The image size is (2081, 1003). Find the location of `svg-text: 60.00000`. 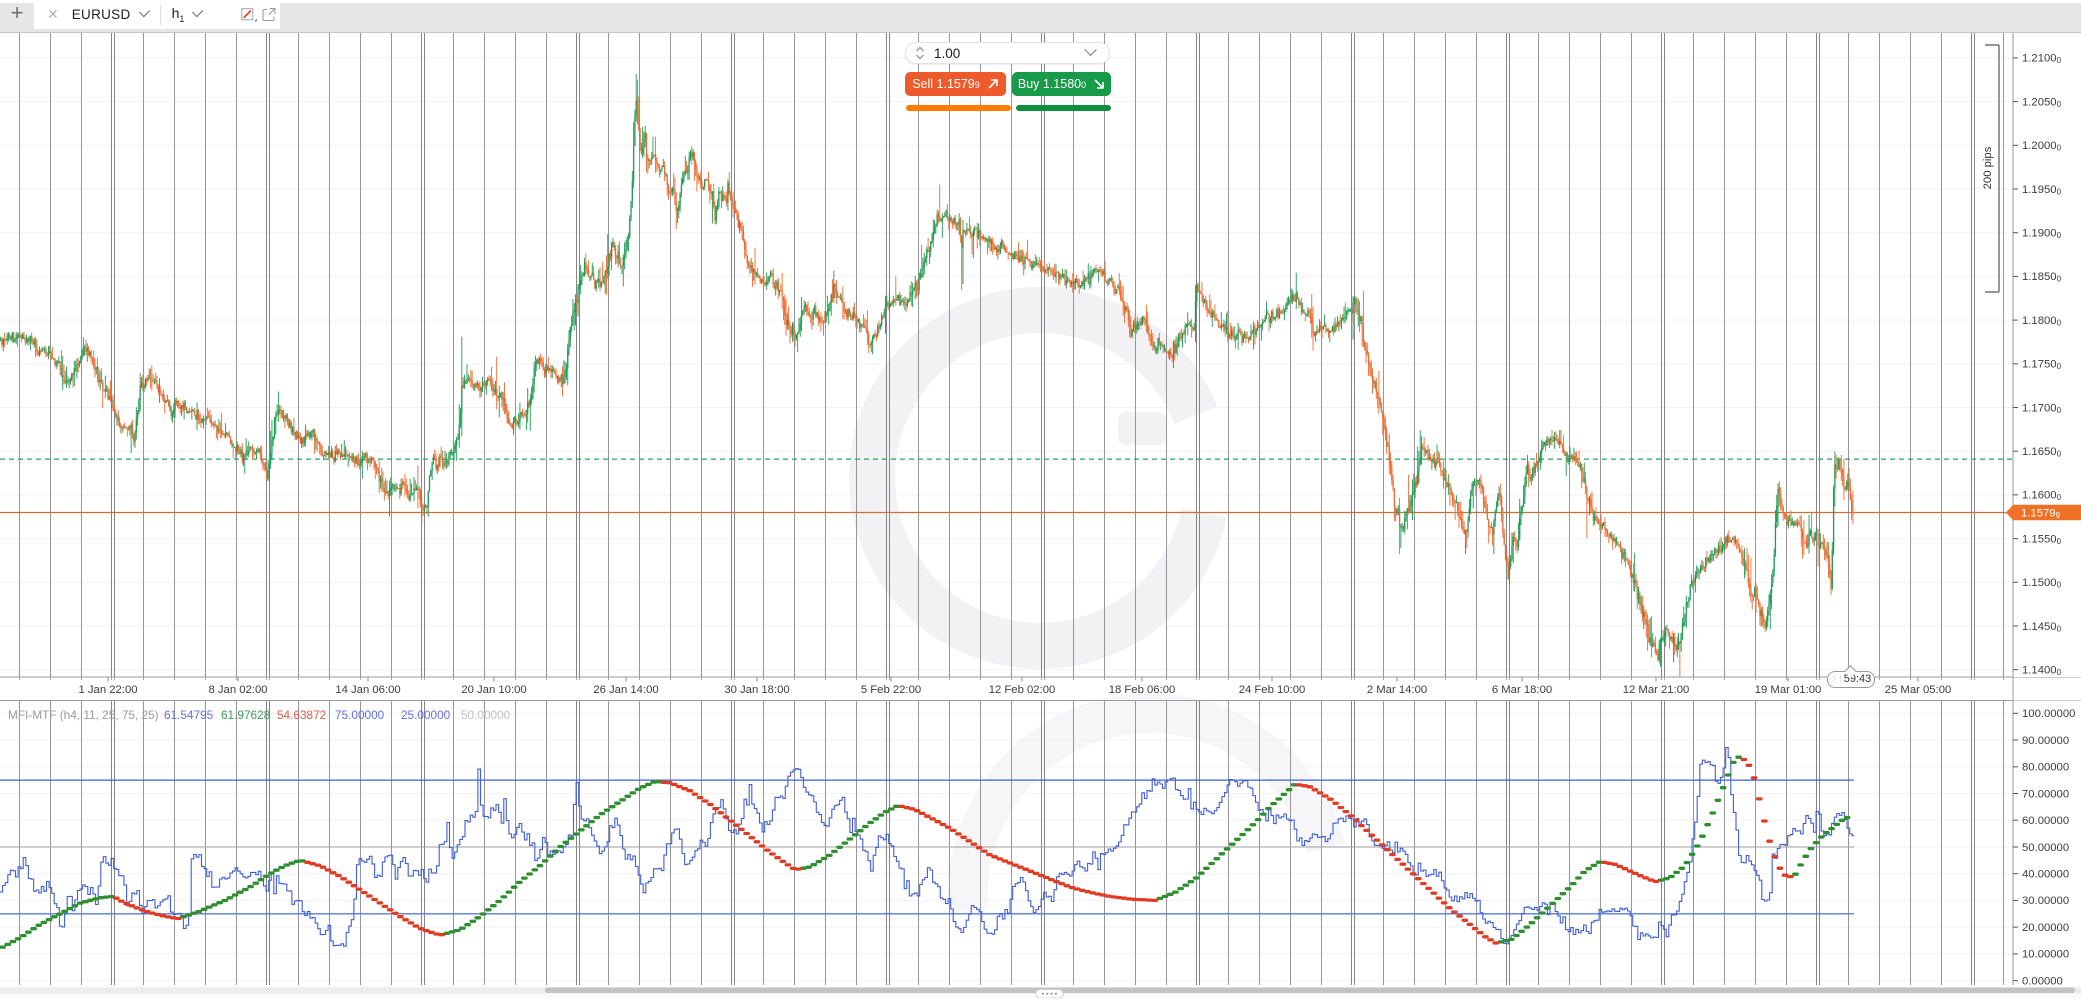

svg-text: 60.00000 is located at coordinates (2045, 821).